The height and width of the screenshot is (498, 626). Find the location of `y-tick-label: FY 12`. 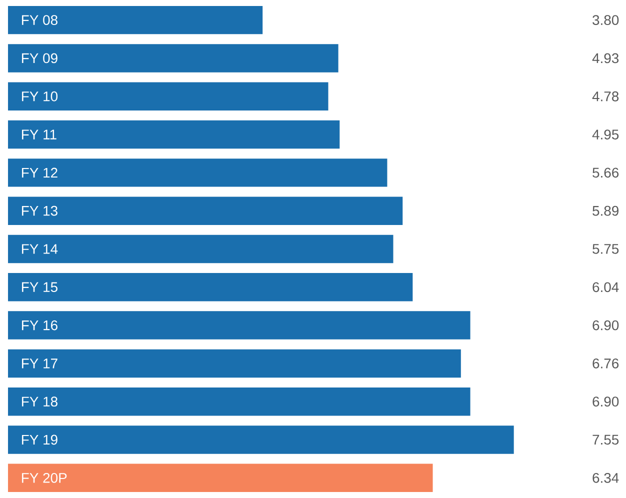

y-tick-label: FY 12 is located at coordinates (40, 173).